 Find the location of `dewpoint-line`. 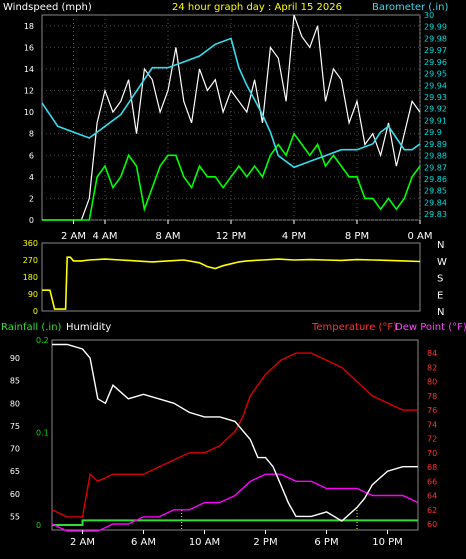

dewpoint-line is located at coordinates (235, 502).